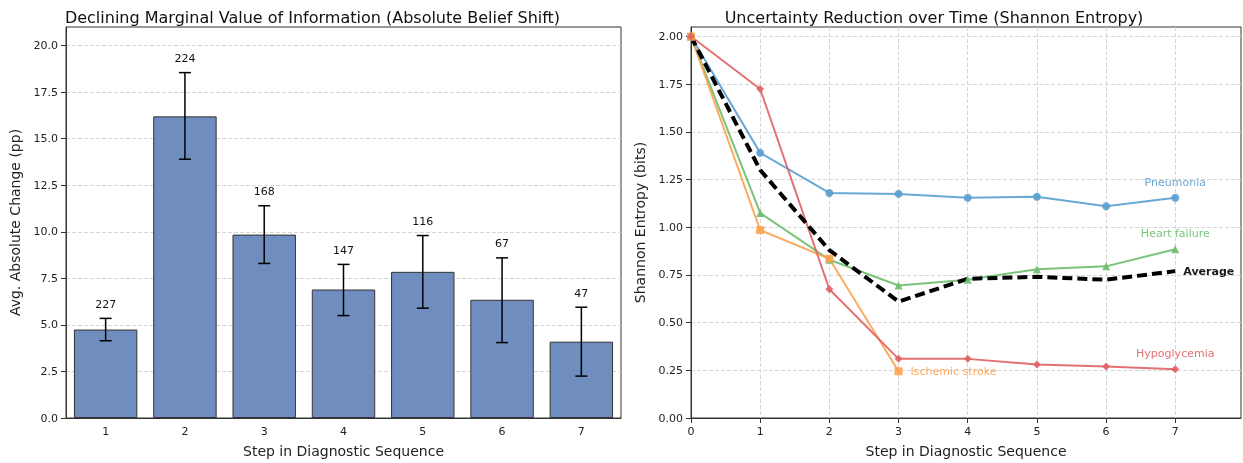 The image size is (1243, 463). Describe the element at coordinates (185, 59) in the screenshot. I see `annotation: 224` at that location.